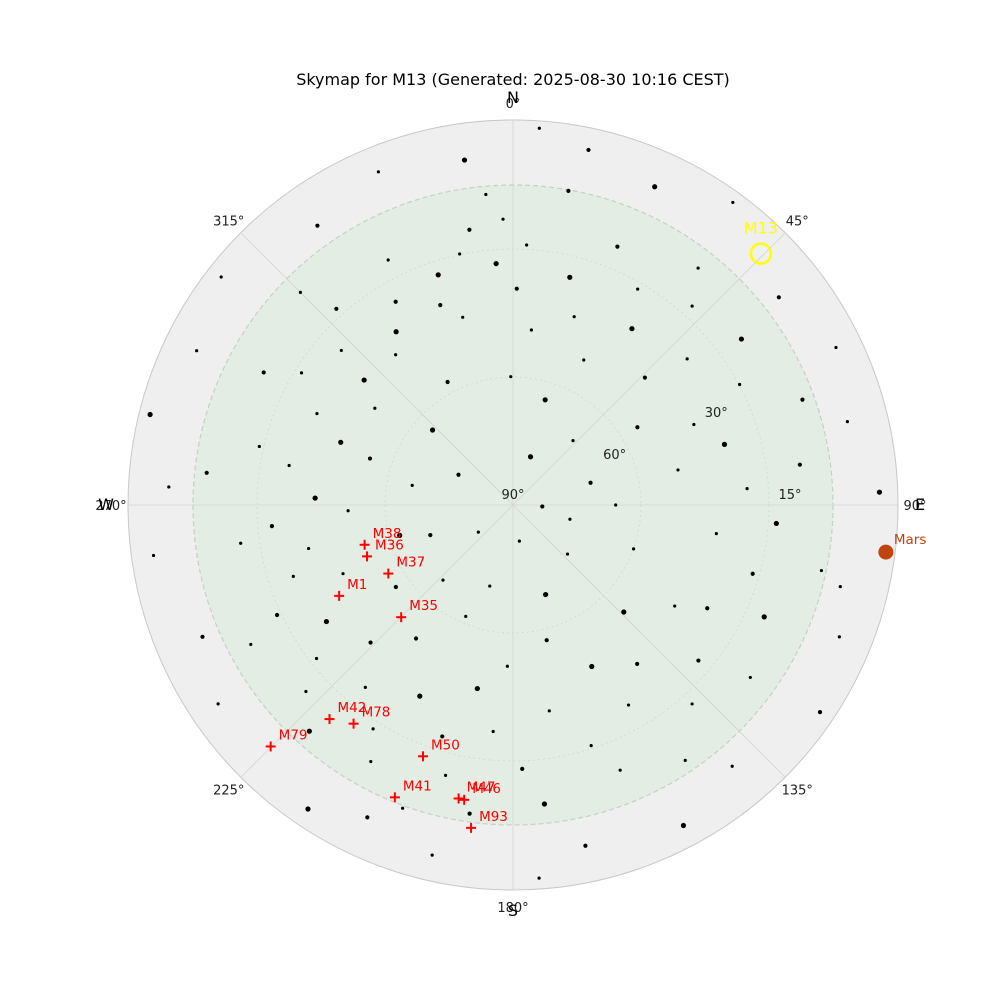 The image size is (1000, 1000). Describe the element at coordinates (350, 589) in the screenshot. I see `messier-object-m1: M1` at that location.